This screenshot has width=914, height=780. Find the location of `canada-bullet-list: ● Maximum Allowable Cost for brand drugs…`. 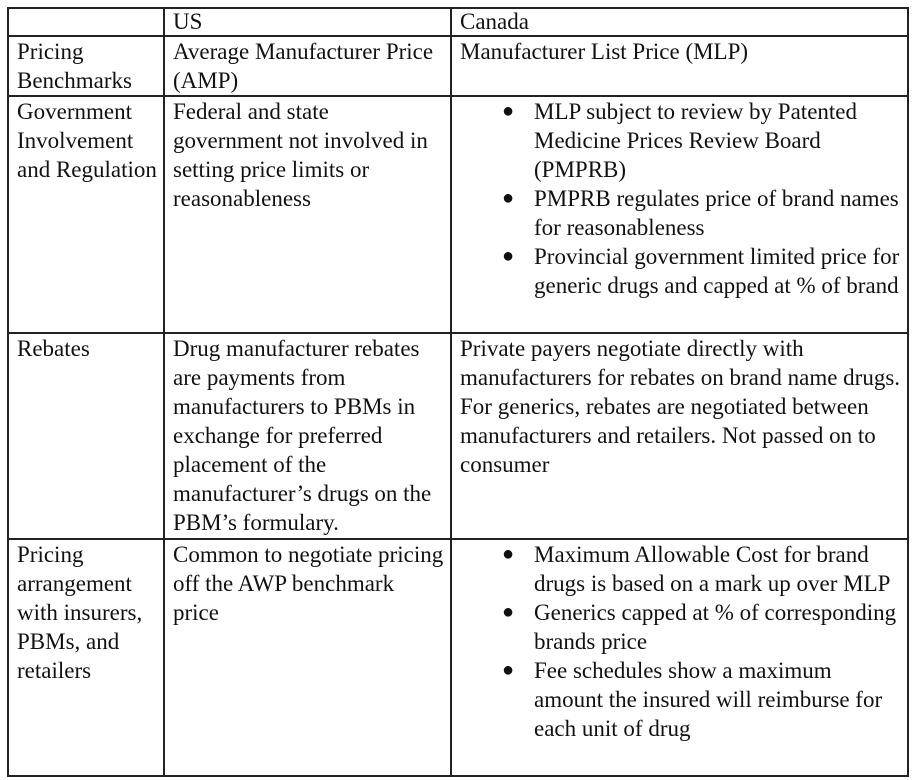

canada-bullet-list: ● Maximum Allowable Cost for brand drugs… is located at coordinates (680, 641).